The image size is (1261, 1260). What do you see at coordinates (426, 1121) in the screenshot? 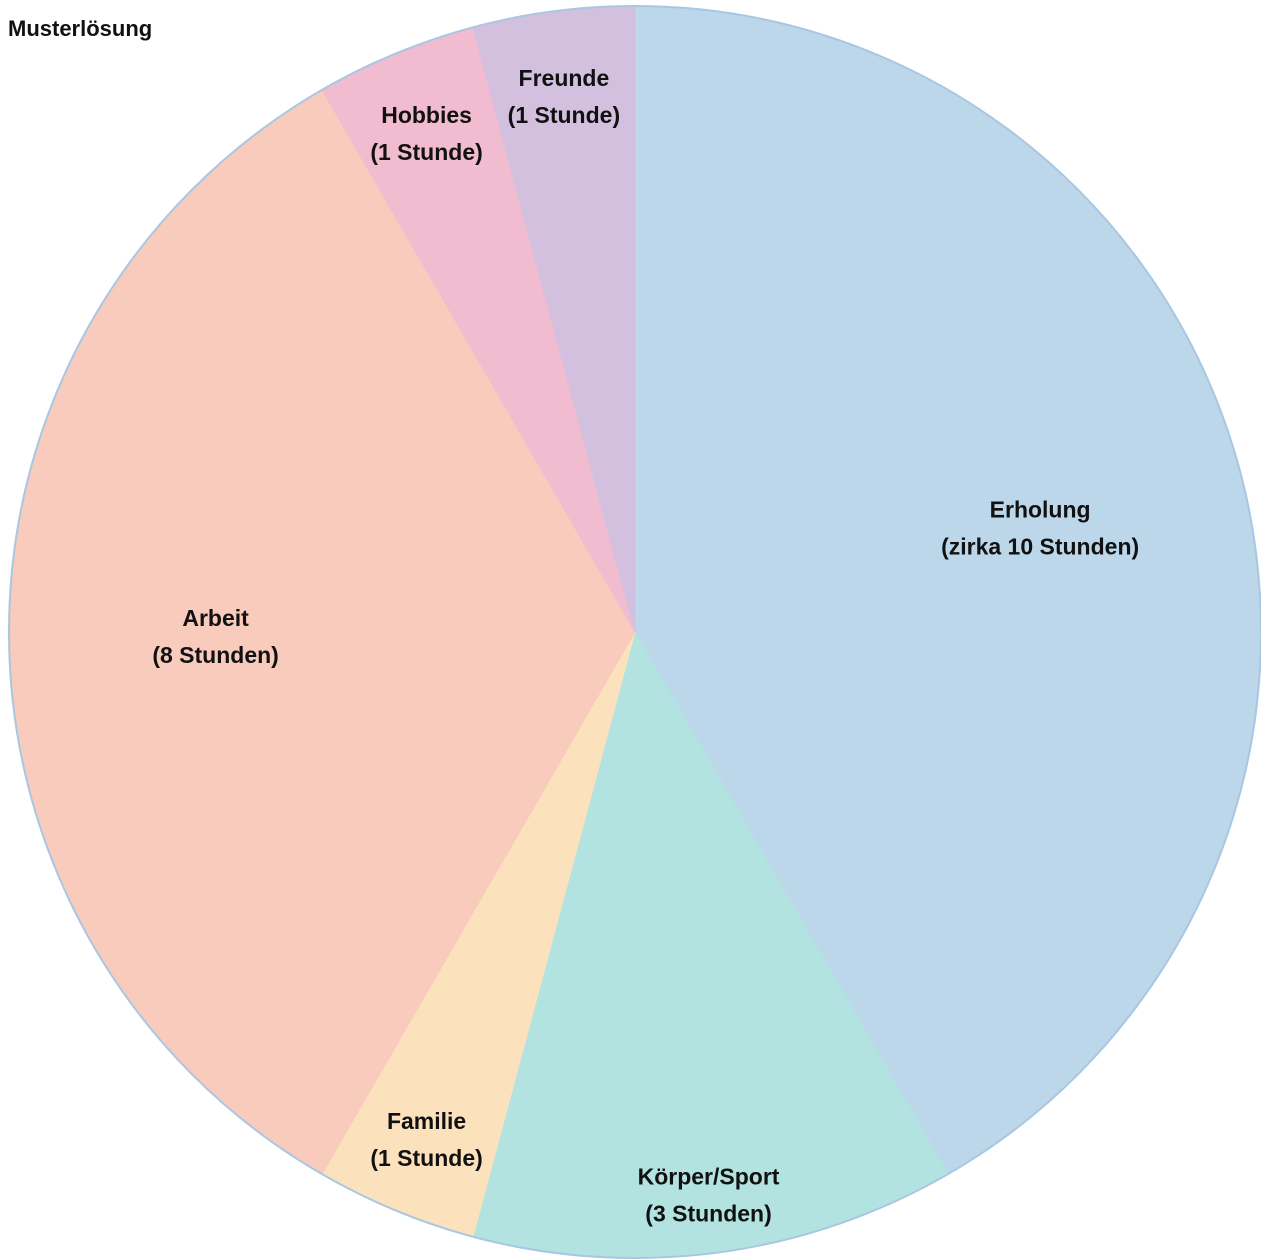
I see `slice-label-name: Familie` at bounding box center [426, 1121].